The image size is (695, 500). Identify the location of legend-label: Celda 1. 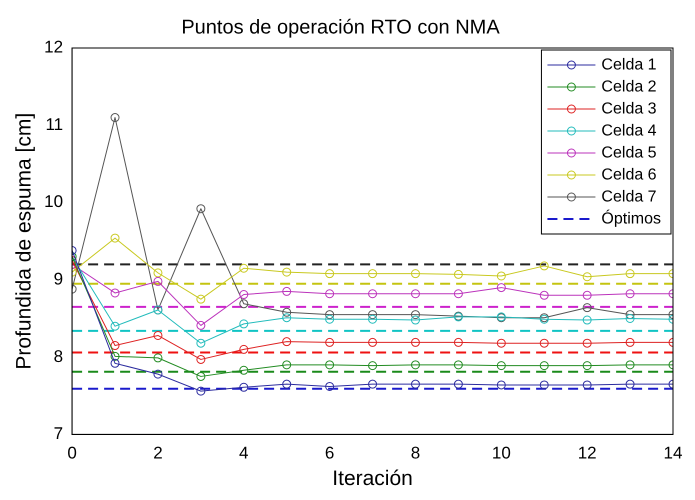
(629, 65).